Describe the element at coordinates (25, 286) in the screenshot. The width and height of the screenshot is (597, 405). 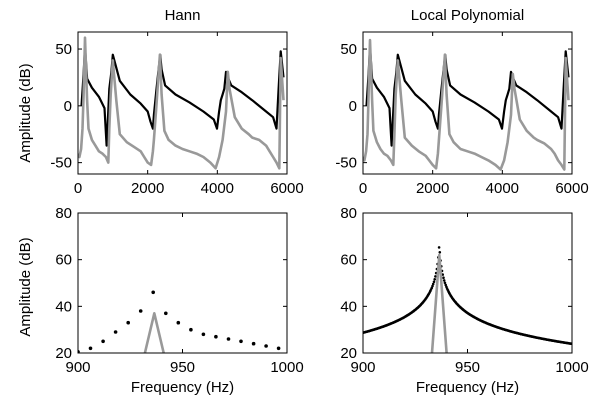
I see `figure-ylabel-bottom: Amplitude (dB)` at that location.